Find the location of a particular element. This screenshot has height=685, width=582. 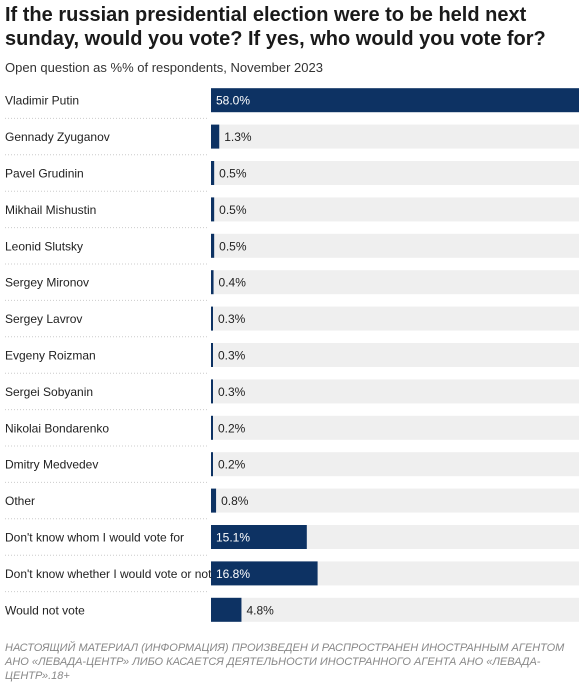

category-label: Dmitry Medvedev is located at coordinates (51, 465).